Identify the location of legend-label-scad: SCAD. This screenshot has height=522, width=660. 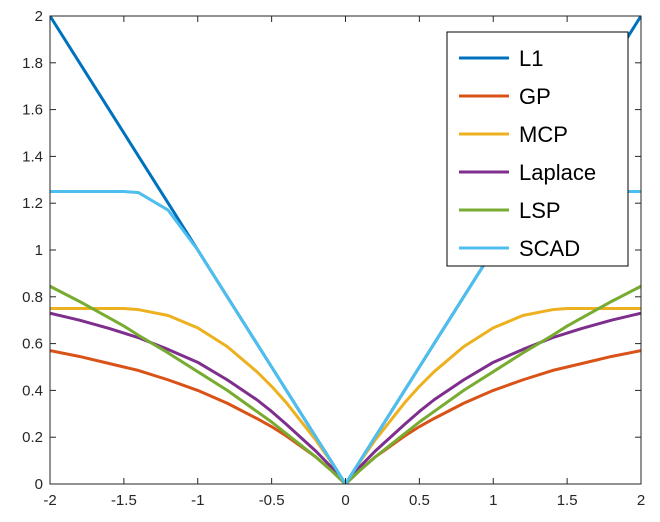
(549, 248).